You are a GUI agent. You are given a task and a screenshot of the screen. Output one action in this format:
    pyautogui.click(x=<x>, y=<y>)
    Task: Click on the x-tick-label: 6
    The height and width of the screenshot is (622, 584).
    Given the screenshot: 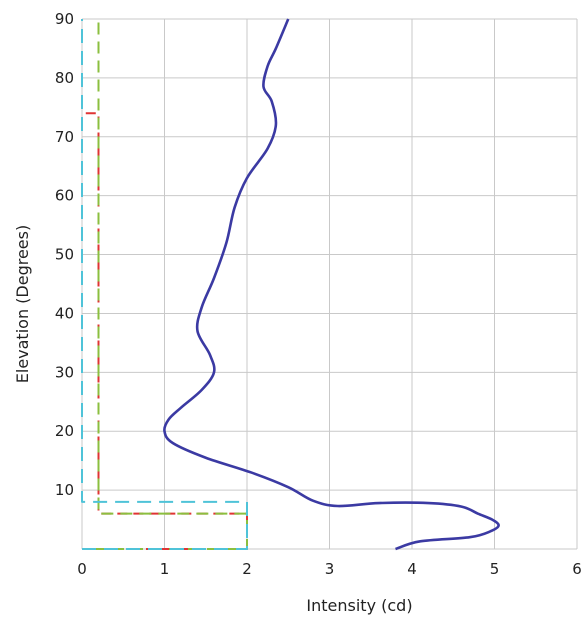 What is the action you would take?
    pyautogui.click(x=577, y=569)
    